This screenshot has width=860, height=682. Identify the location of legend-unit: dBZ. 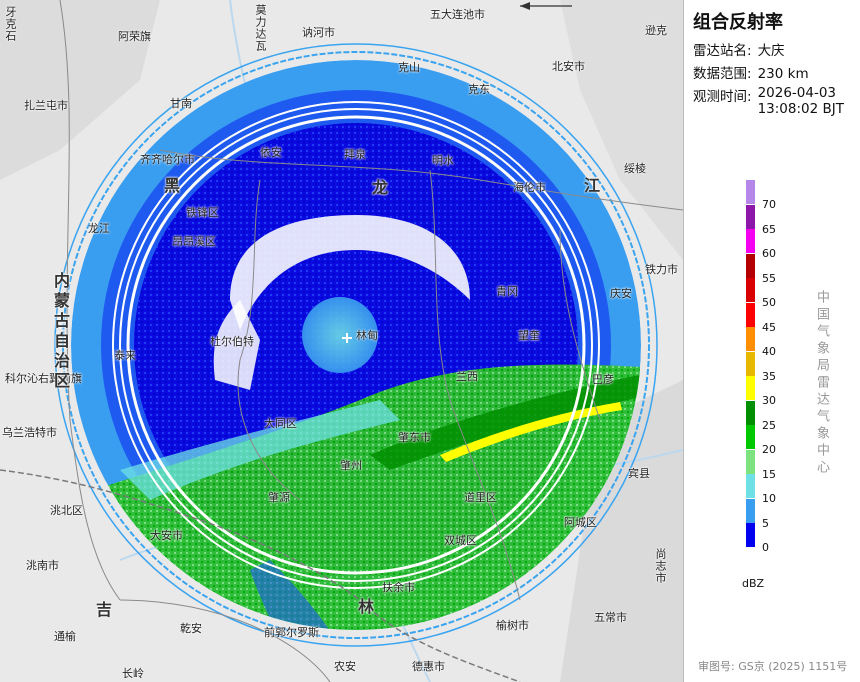
(753, 583).